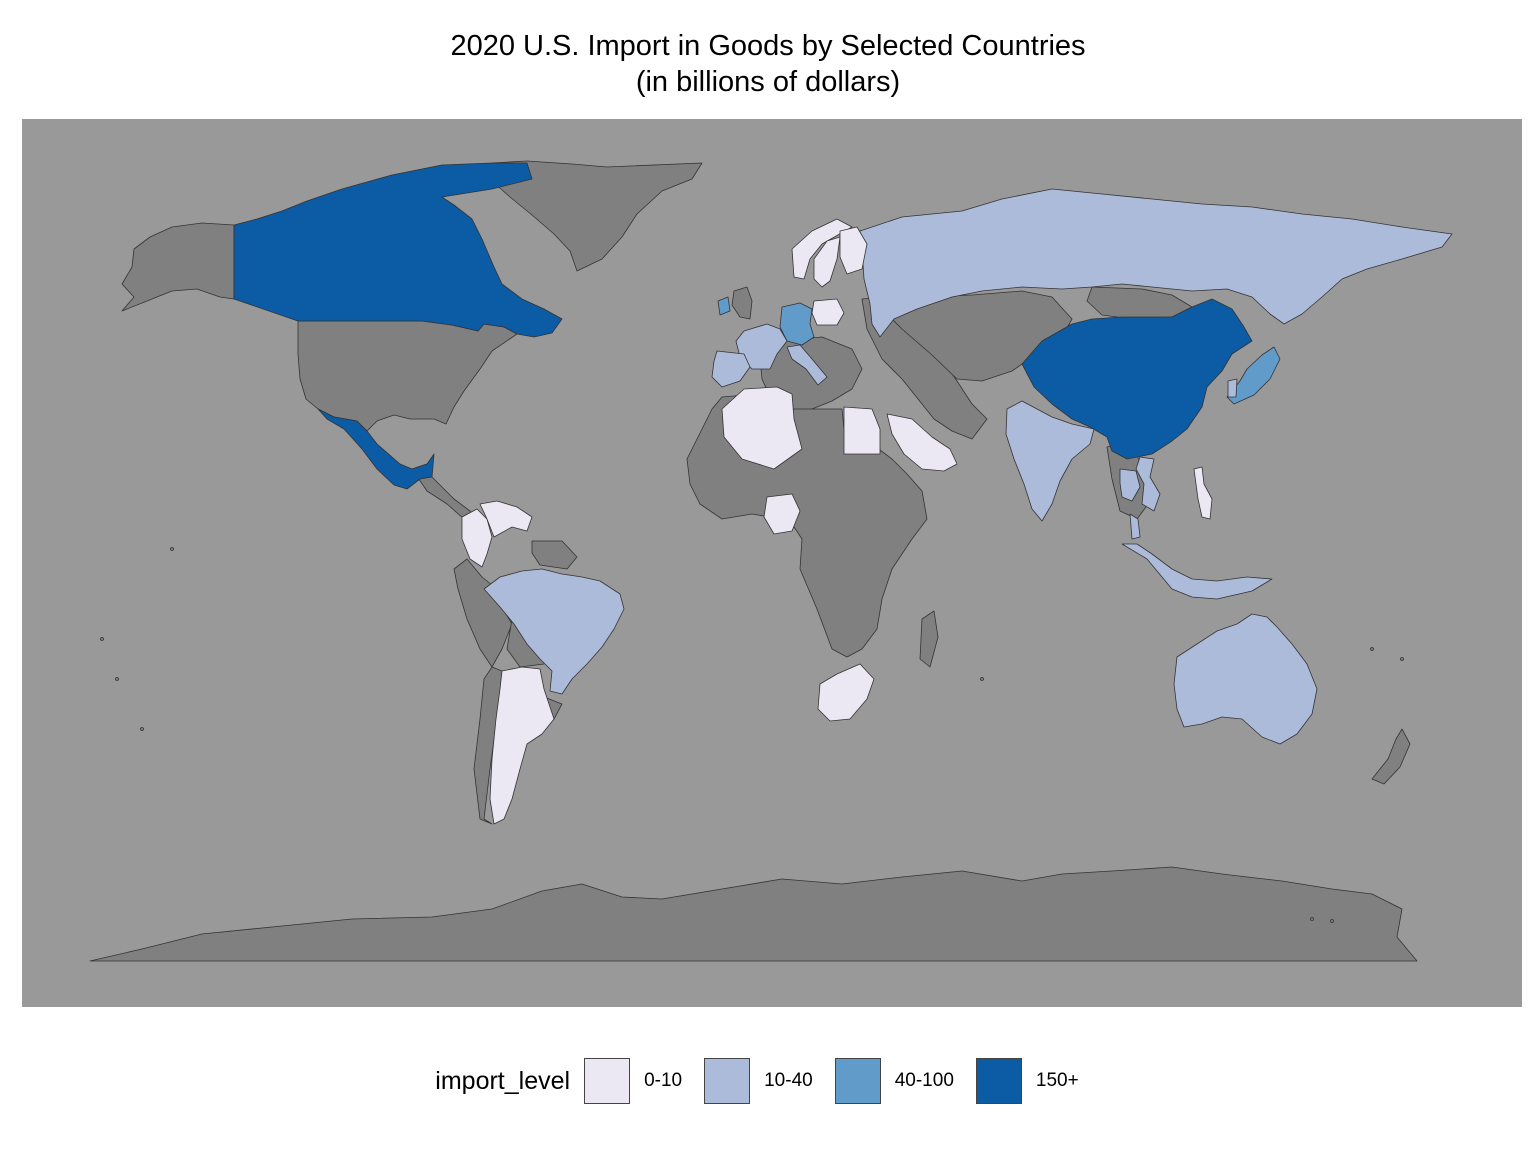 The height and width of the screenshot is (1152, 1536). What do you see at coordinates (753, 914) in the screenshot?
I see `region-antarctica` at bounding box center [753, 914].